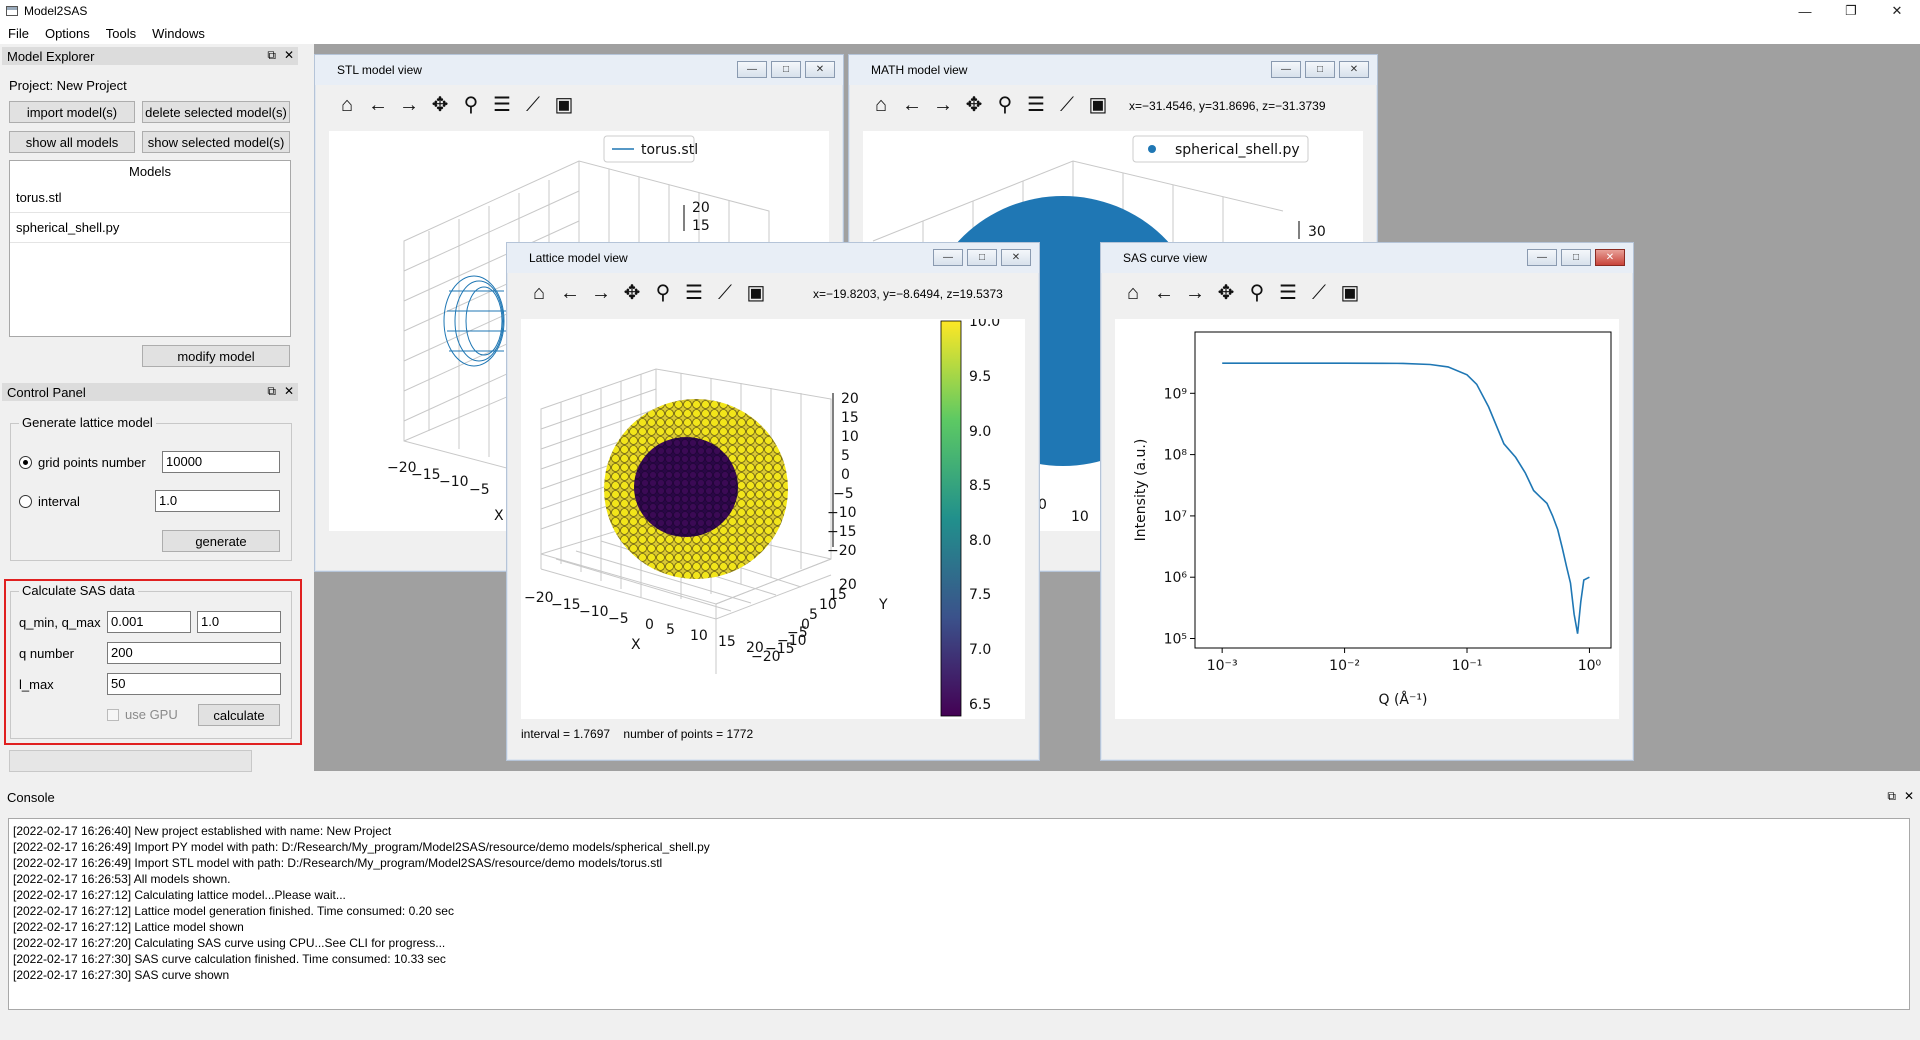  I want to click on use-gpu-checkbox, so click(113, 715).